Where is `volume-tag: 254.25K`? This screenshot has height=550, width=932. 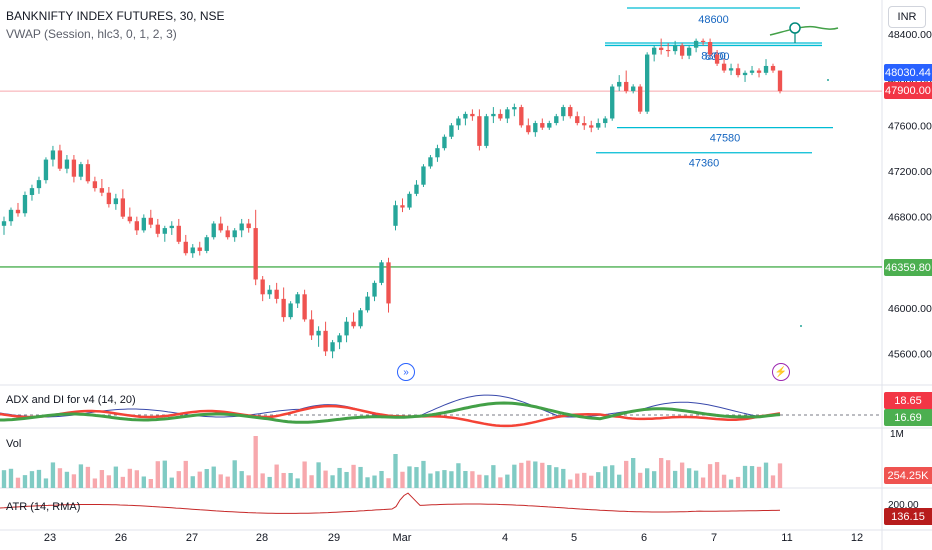
volume-tag: 254.25K is located at coordinates (908, 475).